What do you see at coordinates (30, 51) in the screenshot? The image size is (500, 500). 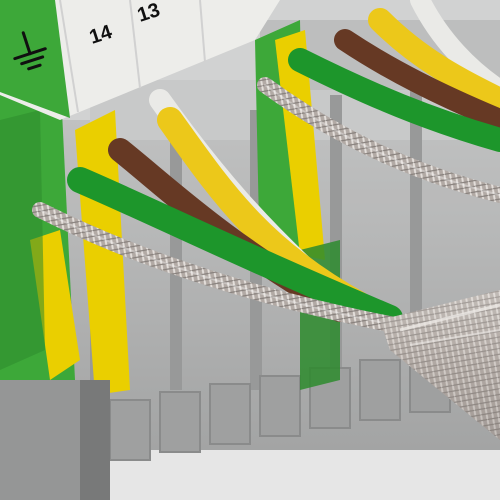 I see `ground-icon` at bounding box center [30, 51].